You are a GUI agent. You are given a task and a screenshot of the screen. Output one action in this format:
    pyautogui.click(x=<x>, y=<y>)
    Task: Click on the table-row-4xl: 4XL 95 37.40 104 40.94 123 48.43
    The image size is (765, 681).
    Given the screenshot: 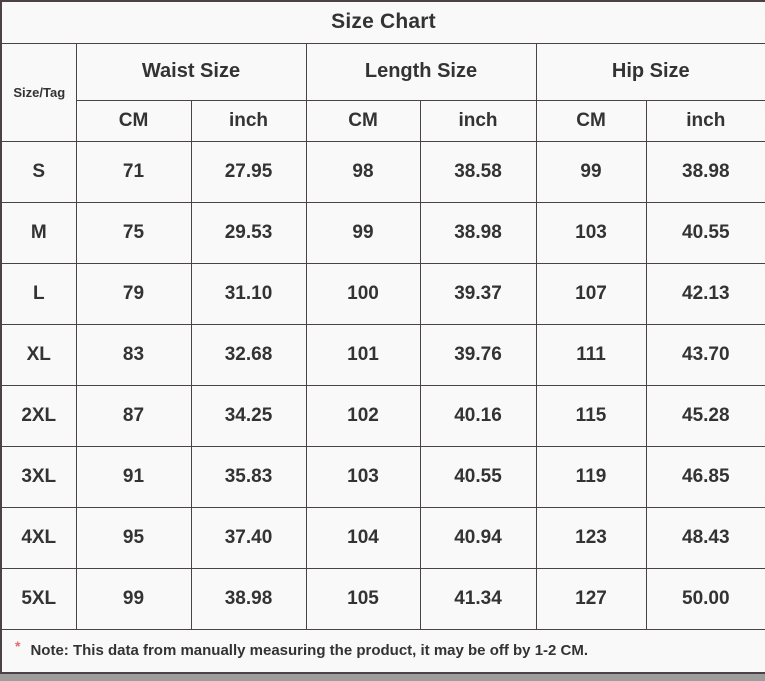 What is the action you would take?
    pyautogui.click(x=382, y=537)
    